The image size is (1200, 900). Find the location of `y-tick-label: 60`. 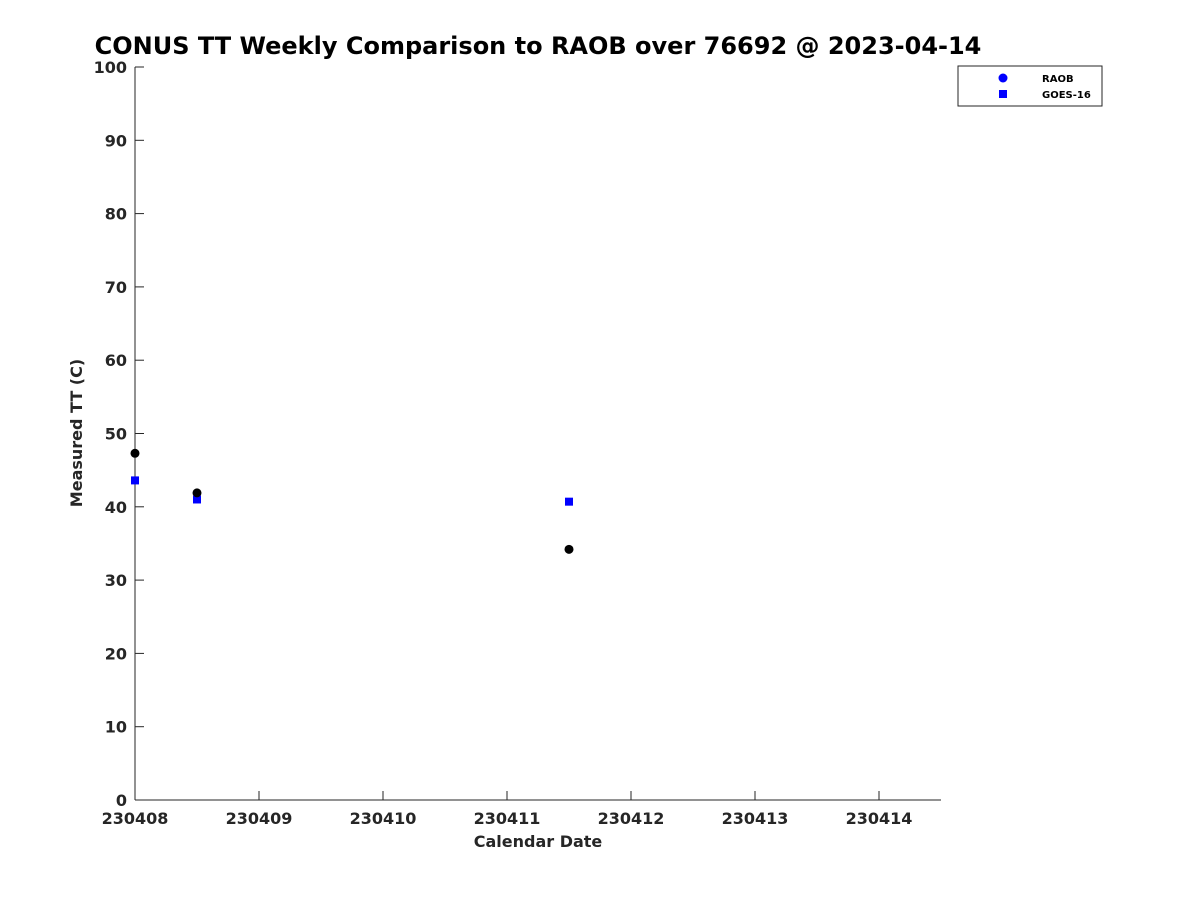

y-tick-label: 60 is located at coordinates (116, 360).